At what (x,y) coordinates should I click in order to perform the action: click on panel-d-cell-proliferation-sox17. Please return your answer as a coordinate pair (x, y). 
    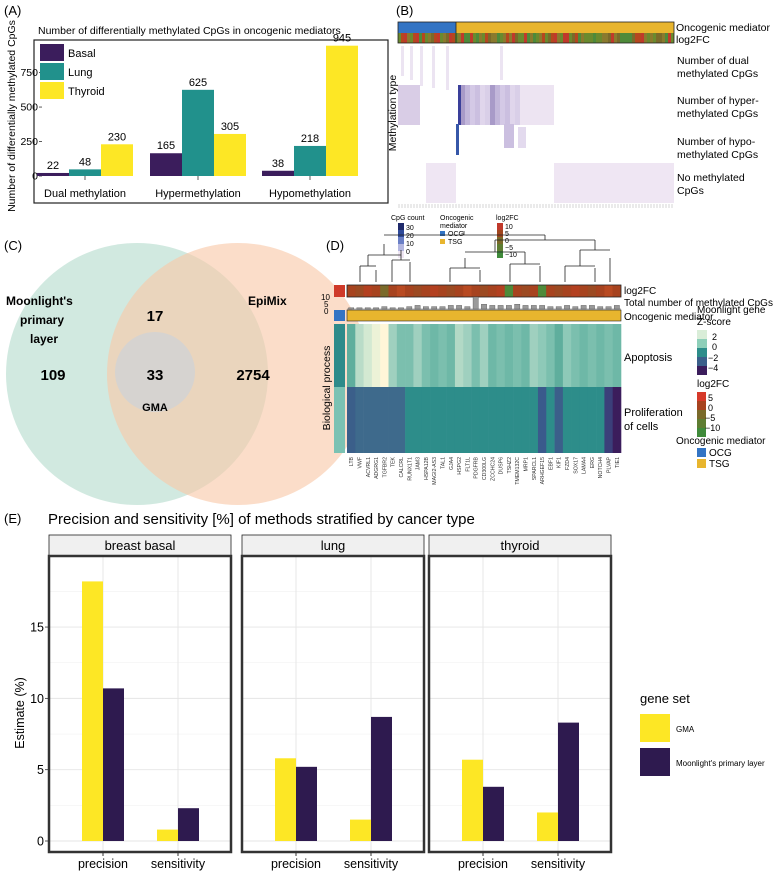
    Looking at the image, I should click on (575, 420).